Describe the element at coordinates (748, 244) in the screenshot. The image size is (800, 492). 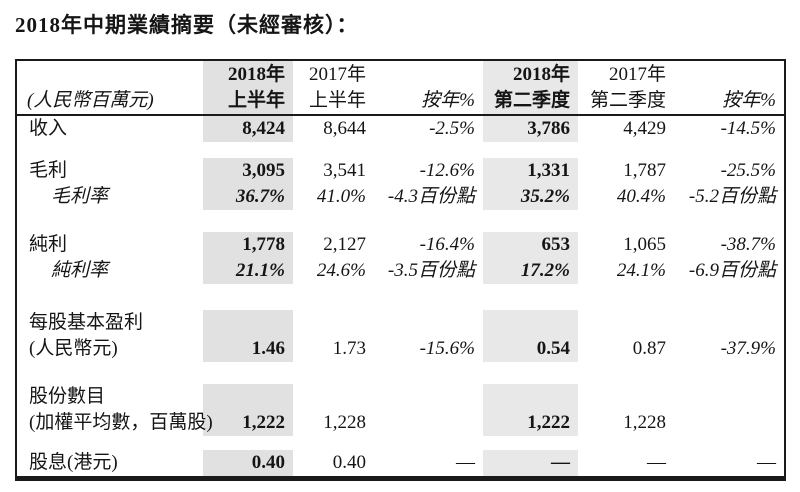
I see `cell-yoy-q2: -38.7%` at that location.